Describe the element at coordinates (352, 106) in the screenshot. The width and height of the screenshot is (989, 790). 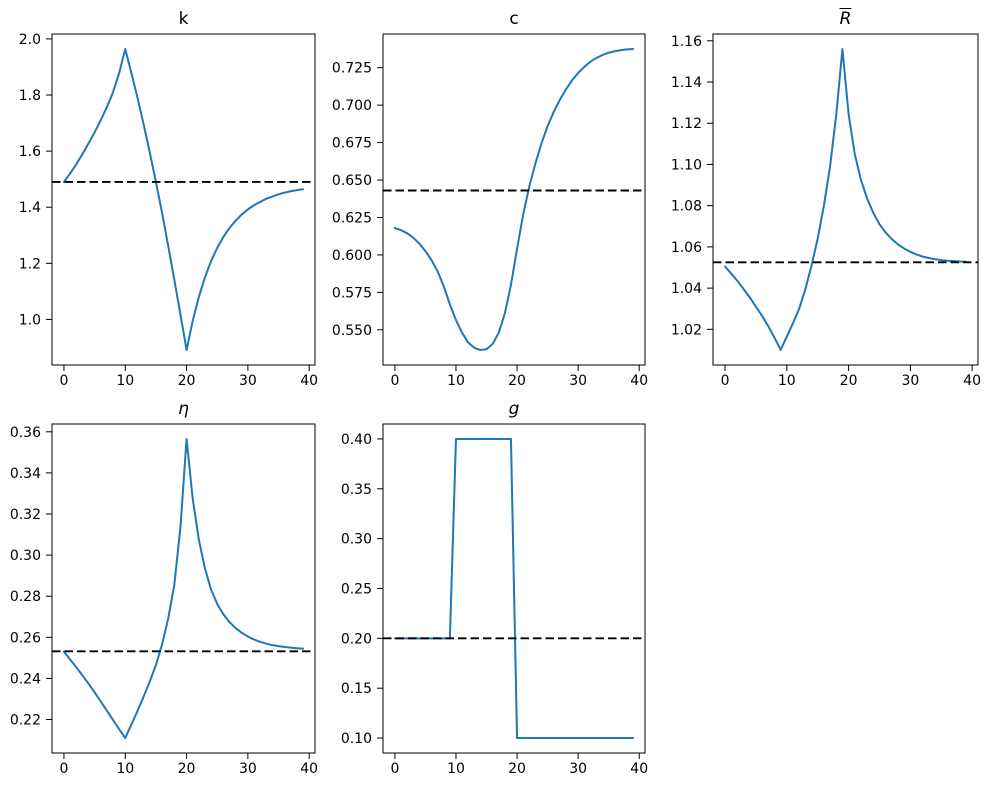
I see `y-tick-label: 0.700` at that location.